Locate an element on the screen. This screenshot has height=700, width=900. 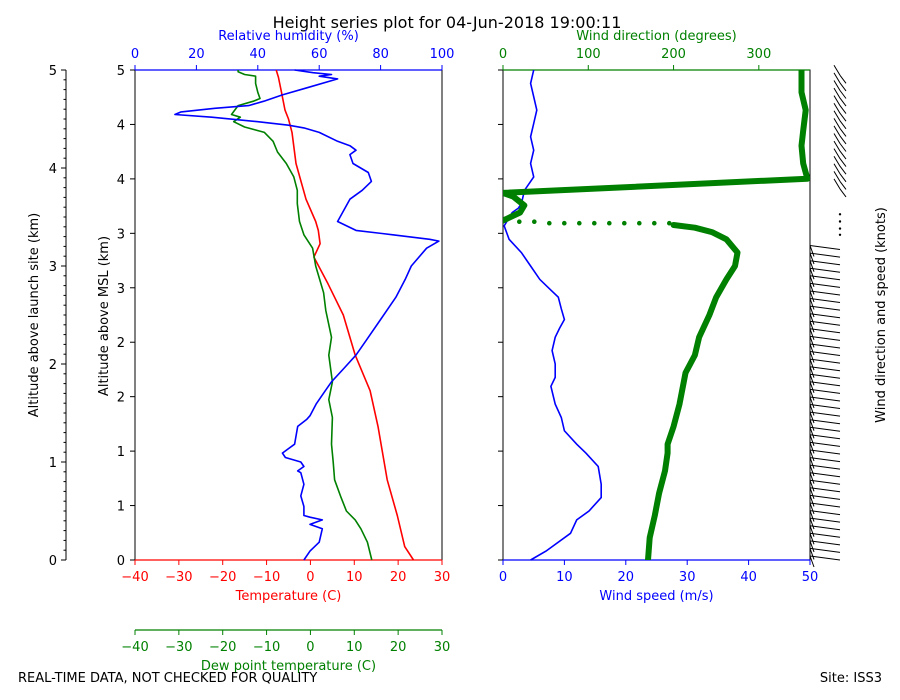
wind-speed-tick-label: 10 is located at coordinates (564, 577).